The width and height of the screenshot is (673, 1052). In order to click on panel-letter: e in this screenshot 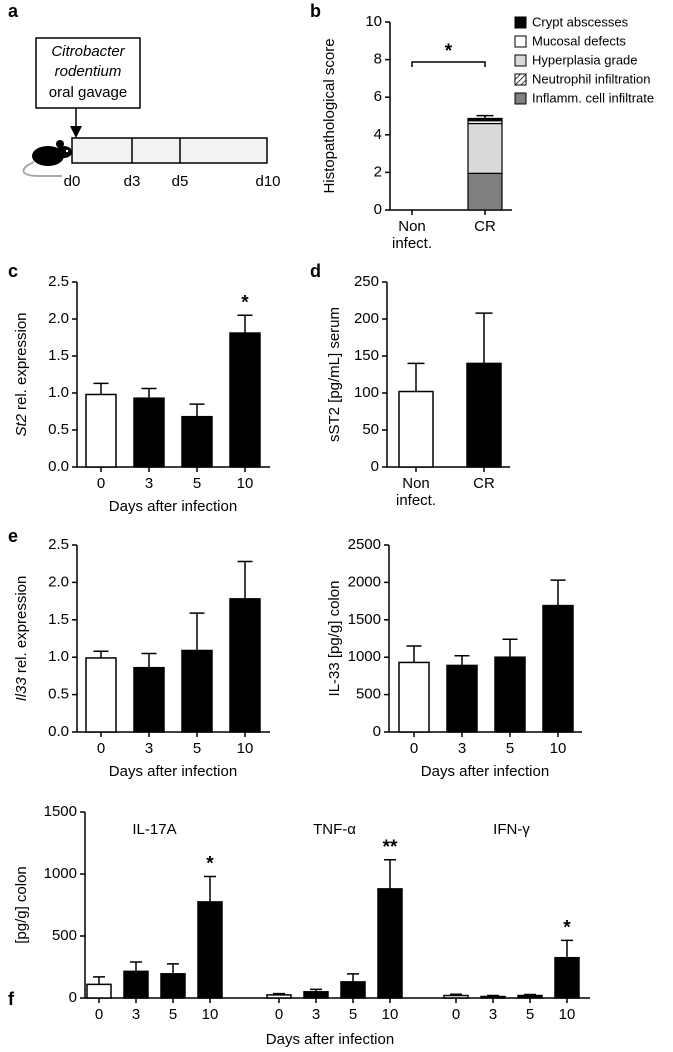, I will do `click(13, 536)`.